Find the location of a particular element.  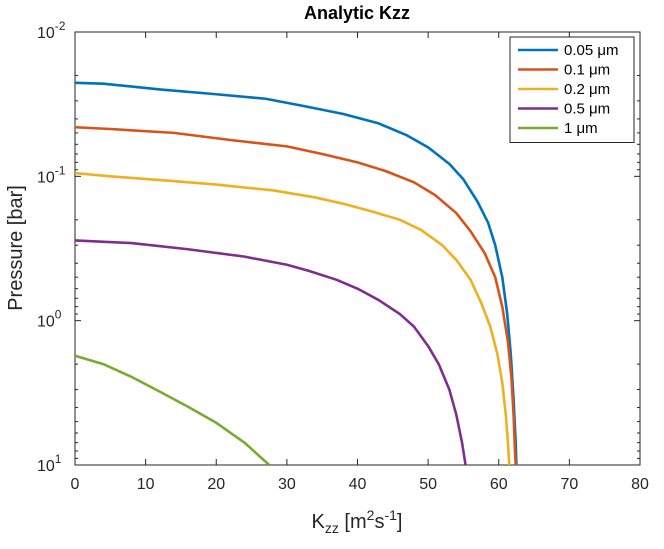

x-axis-label-mid: s is located at coordinates (379, 522).